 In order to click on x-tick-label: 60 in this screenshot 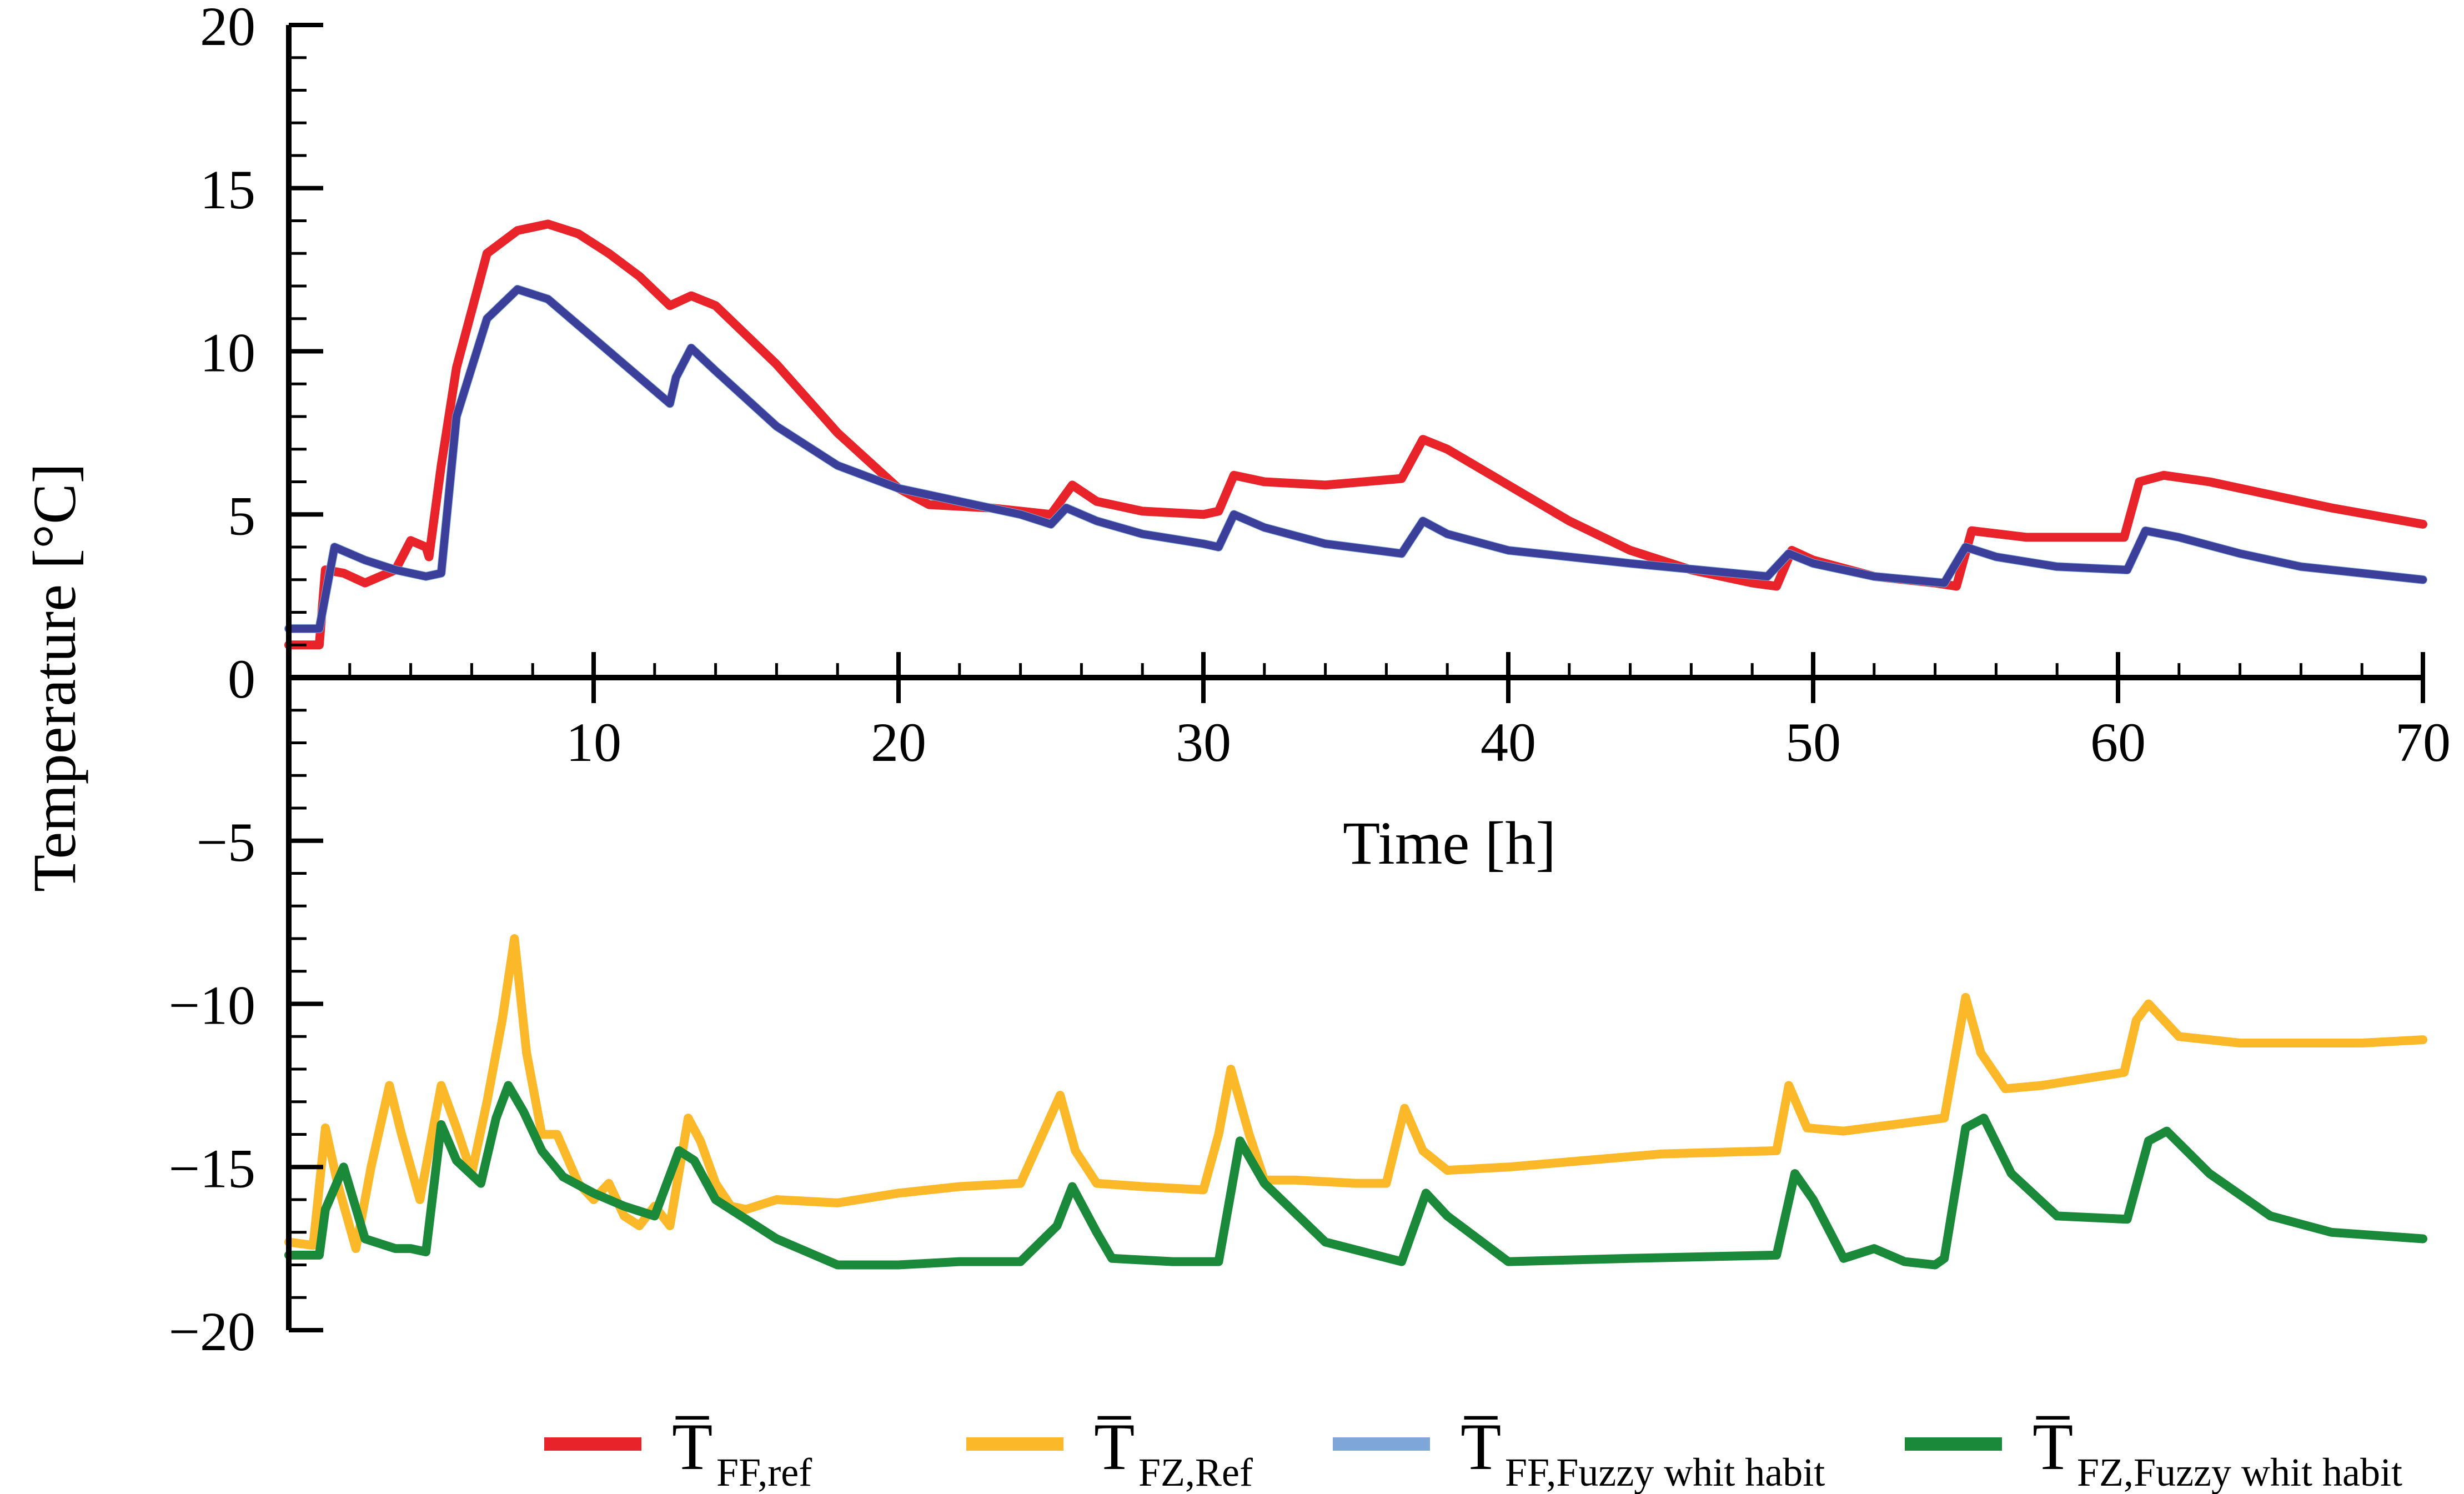, I will do `click(2118, 742)`.